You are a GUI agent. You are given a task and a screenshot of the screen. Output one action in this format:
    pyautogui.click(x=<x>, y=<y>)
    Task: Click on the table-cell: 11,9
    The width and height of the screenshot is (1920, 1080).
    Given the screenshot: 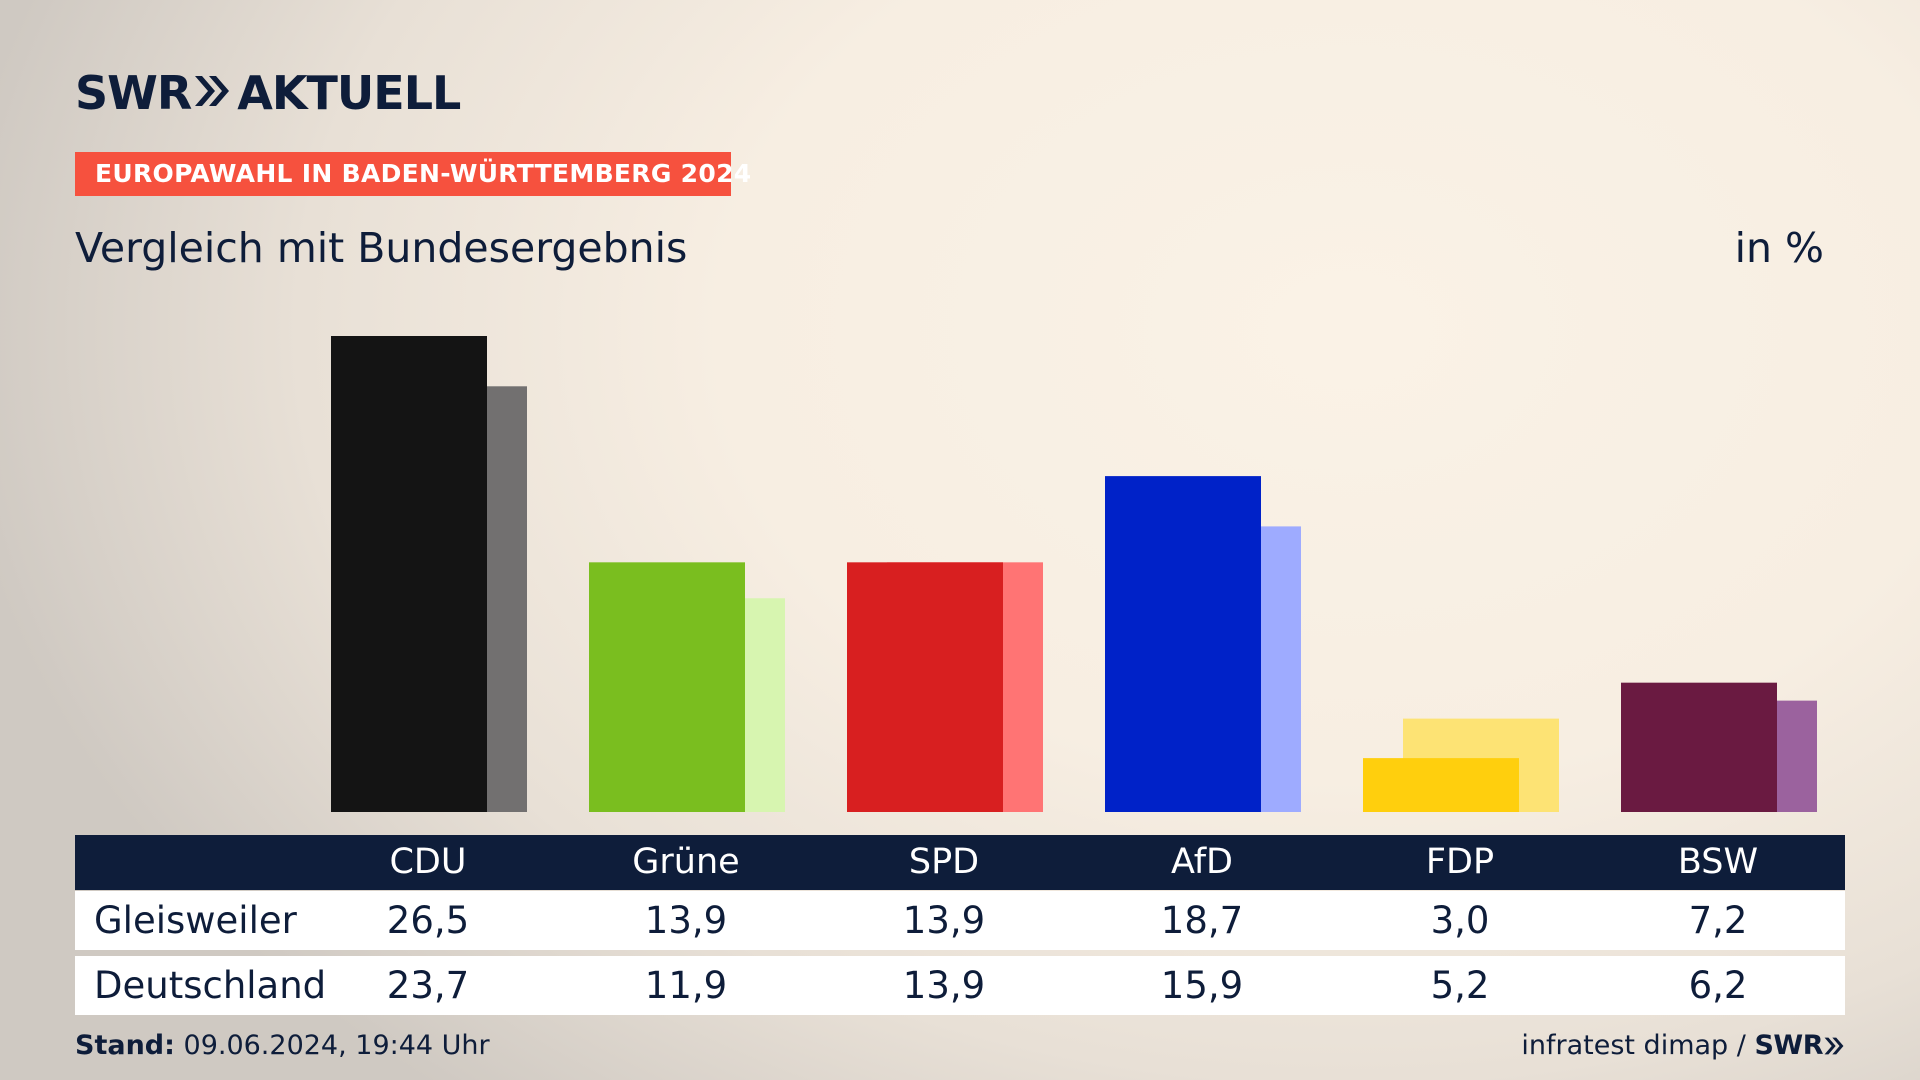 What is the action you would take?
    pyautogui.click(x=686, y=985)
    